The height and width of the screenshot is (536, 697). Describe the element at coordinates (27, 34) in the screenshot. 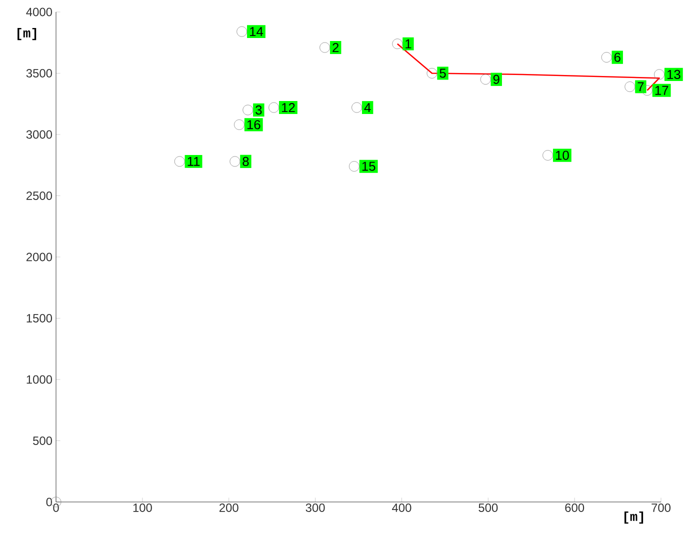

I see `y-axis-title: [m]` at that location.